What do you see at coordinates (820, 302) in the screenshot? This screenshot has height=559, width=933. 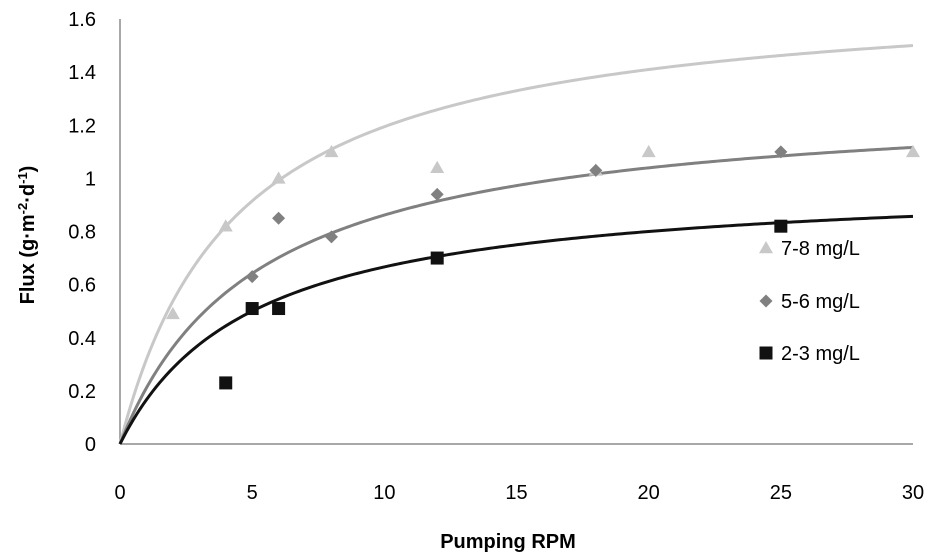 I see `legend-label: 5-6 mg/L` at bounding box center [820, 302].